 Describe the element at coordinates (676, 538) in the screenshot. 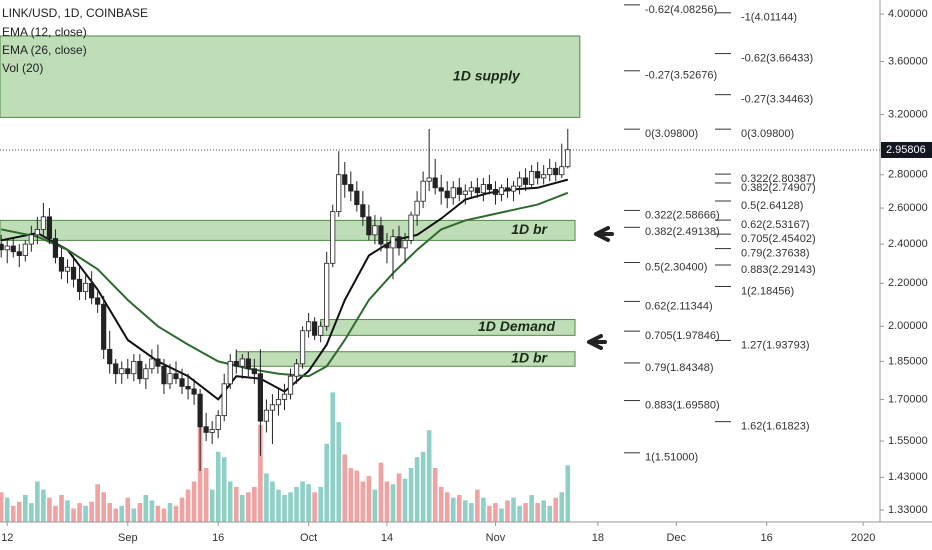

I see `x-tick-label: Dec` at that location.